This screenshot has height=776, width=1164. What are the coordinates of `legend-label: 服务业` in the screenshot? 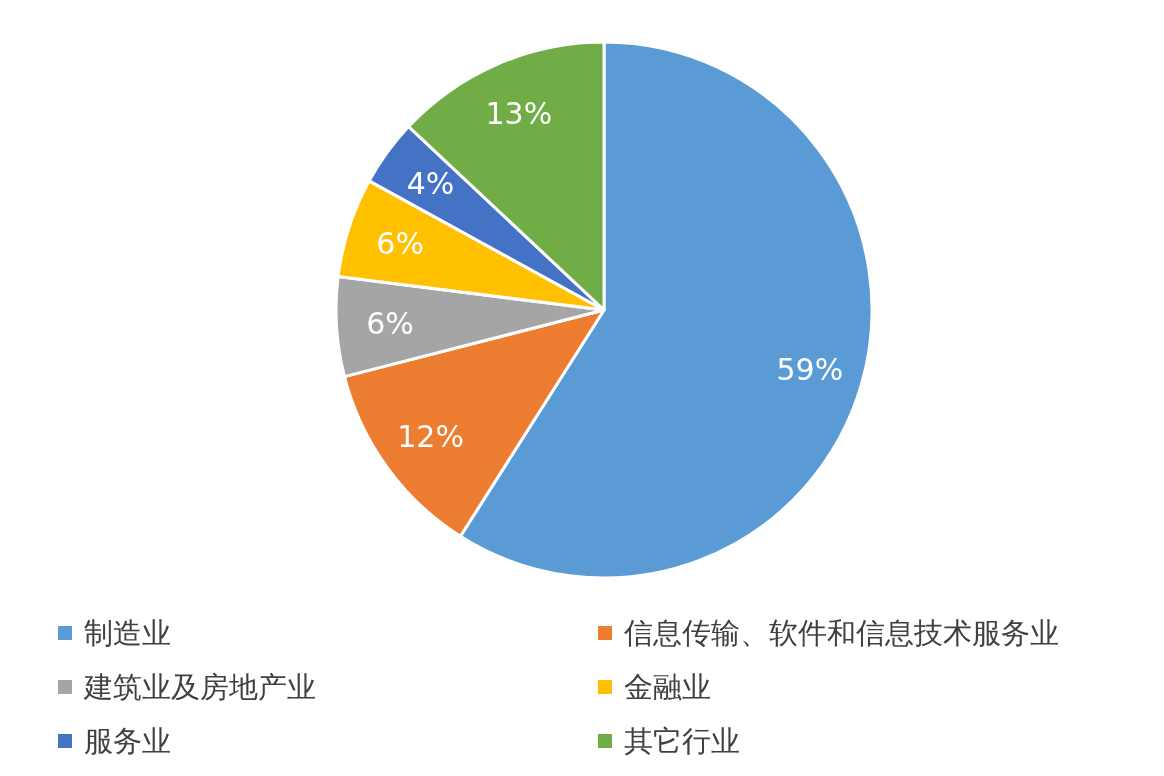 It's located at (127, 741).